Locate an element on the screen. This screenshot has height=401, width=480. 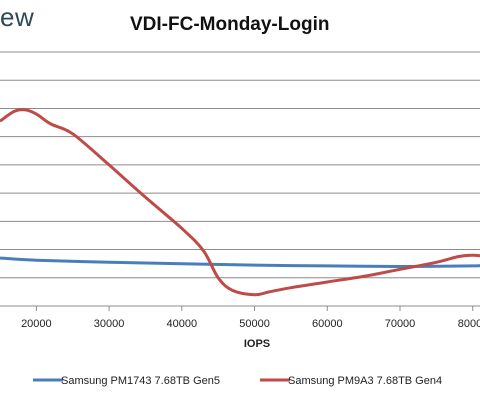
legend-label-0: Samsung PM1743 7.68TB Gen5 is located at coordinates (140, 381).